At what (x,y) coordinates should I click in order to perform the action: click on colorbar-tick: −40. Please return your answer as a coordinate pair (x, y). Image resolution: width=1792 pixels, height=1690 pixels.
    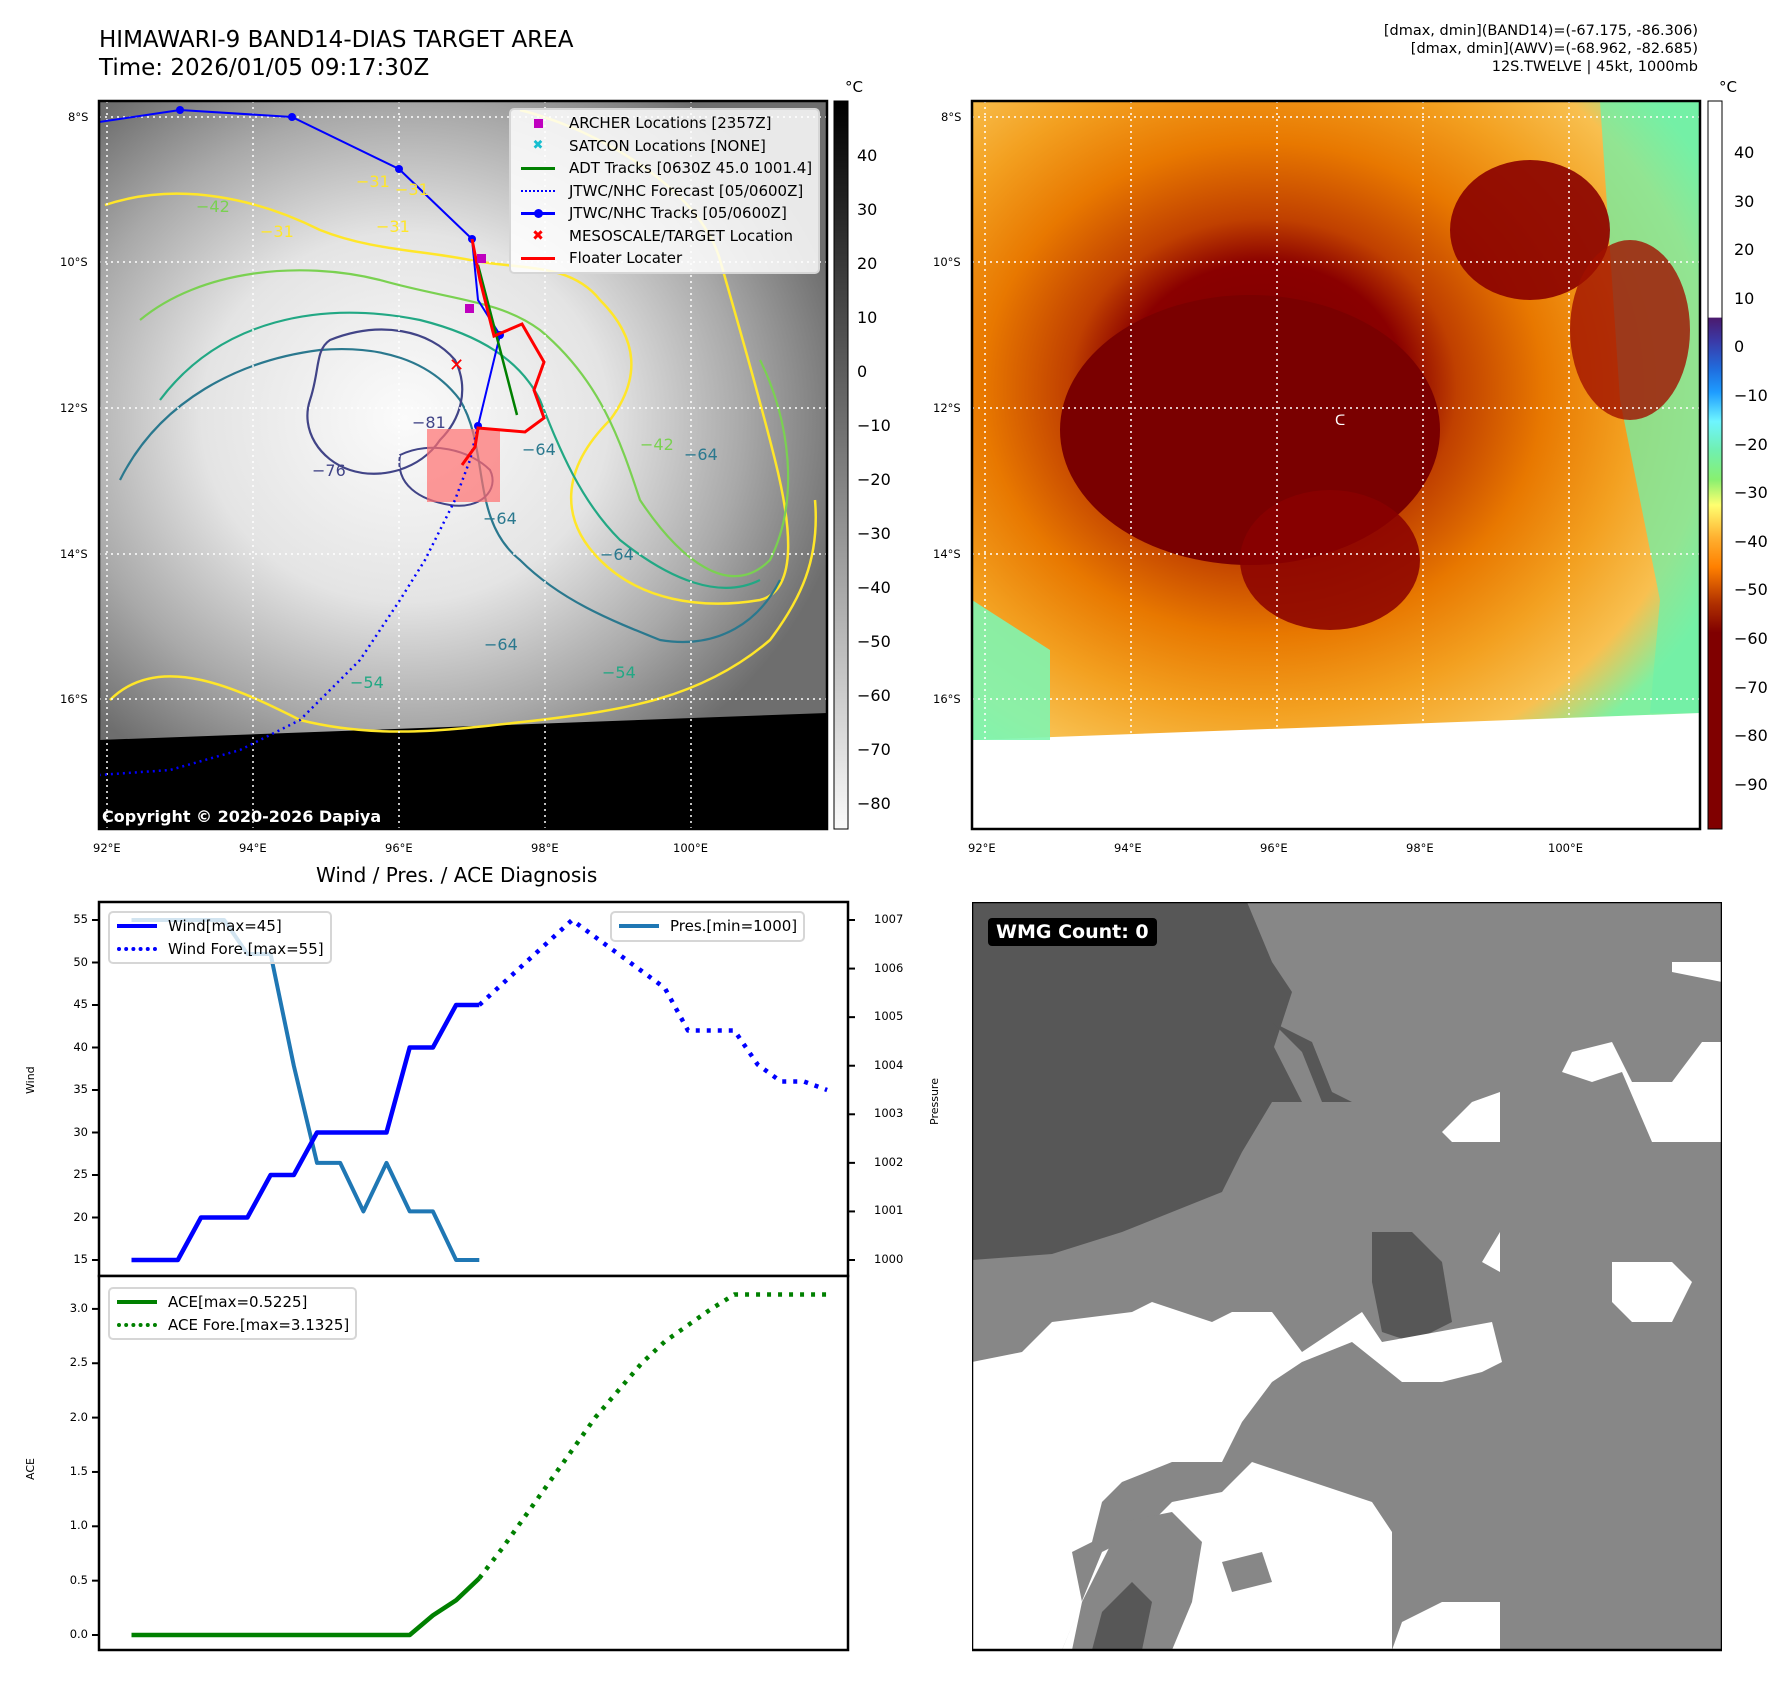
    Looking at the image, I should click on (874, 587).